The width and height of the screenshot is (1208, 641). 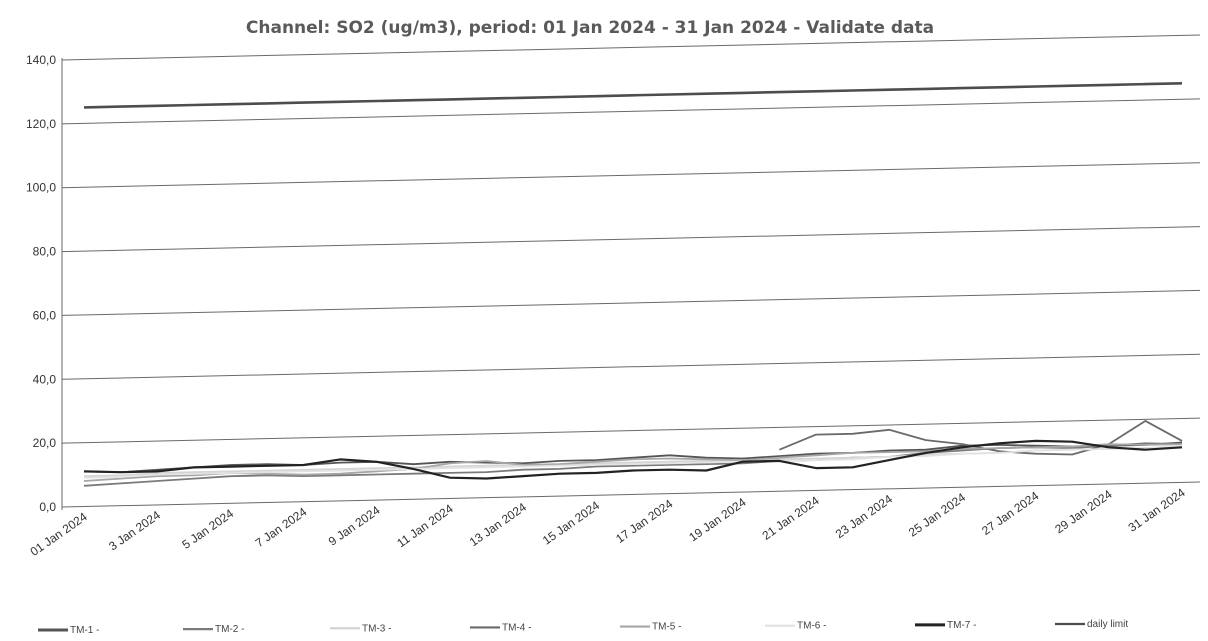 I want to click on x-tick-label: 5 Jan 2024, so click(x=207, y=529).